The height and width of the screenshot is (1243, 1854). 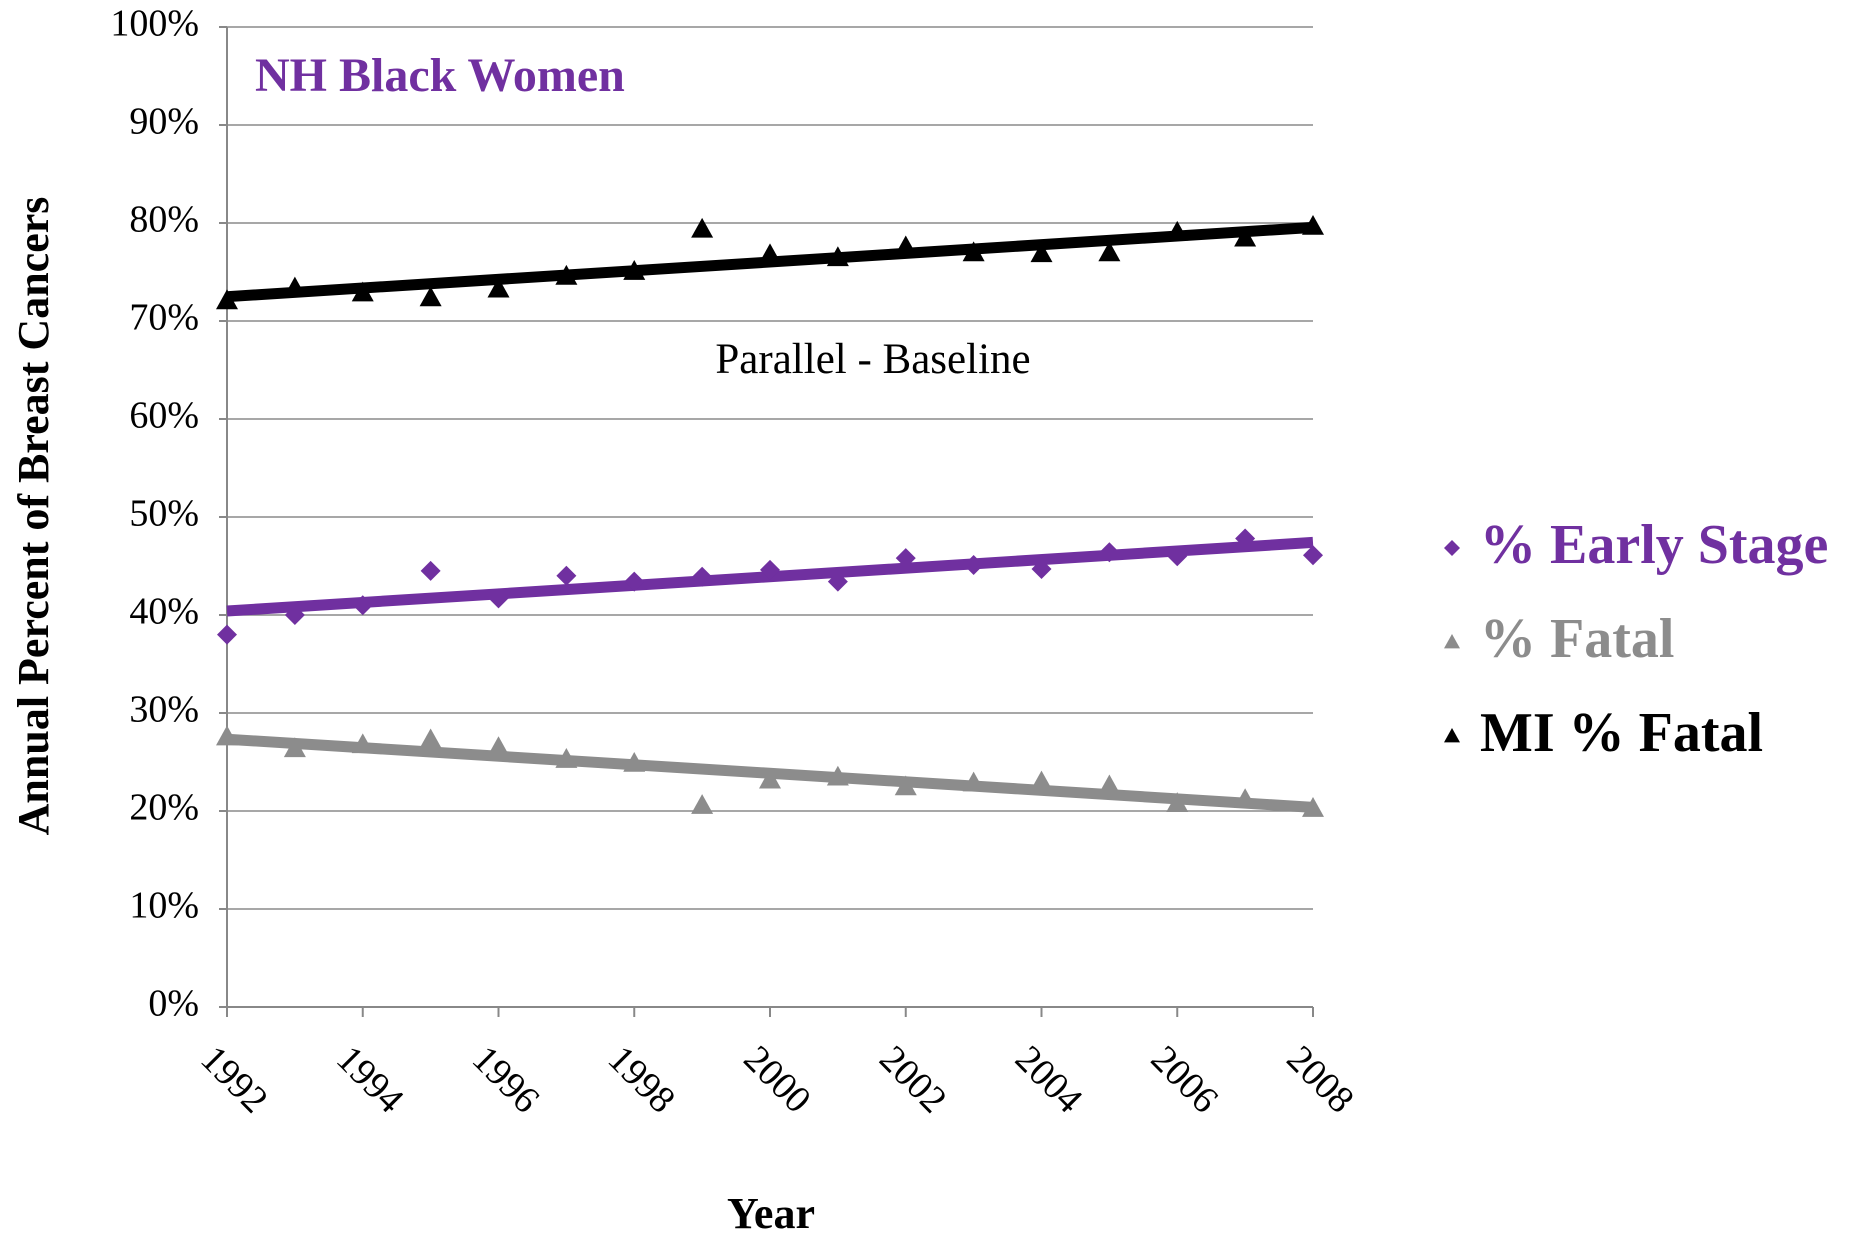 I want to click on legend-label: MI % Fatal, so click(x=1621, y=733).